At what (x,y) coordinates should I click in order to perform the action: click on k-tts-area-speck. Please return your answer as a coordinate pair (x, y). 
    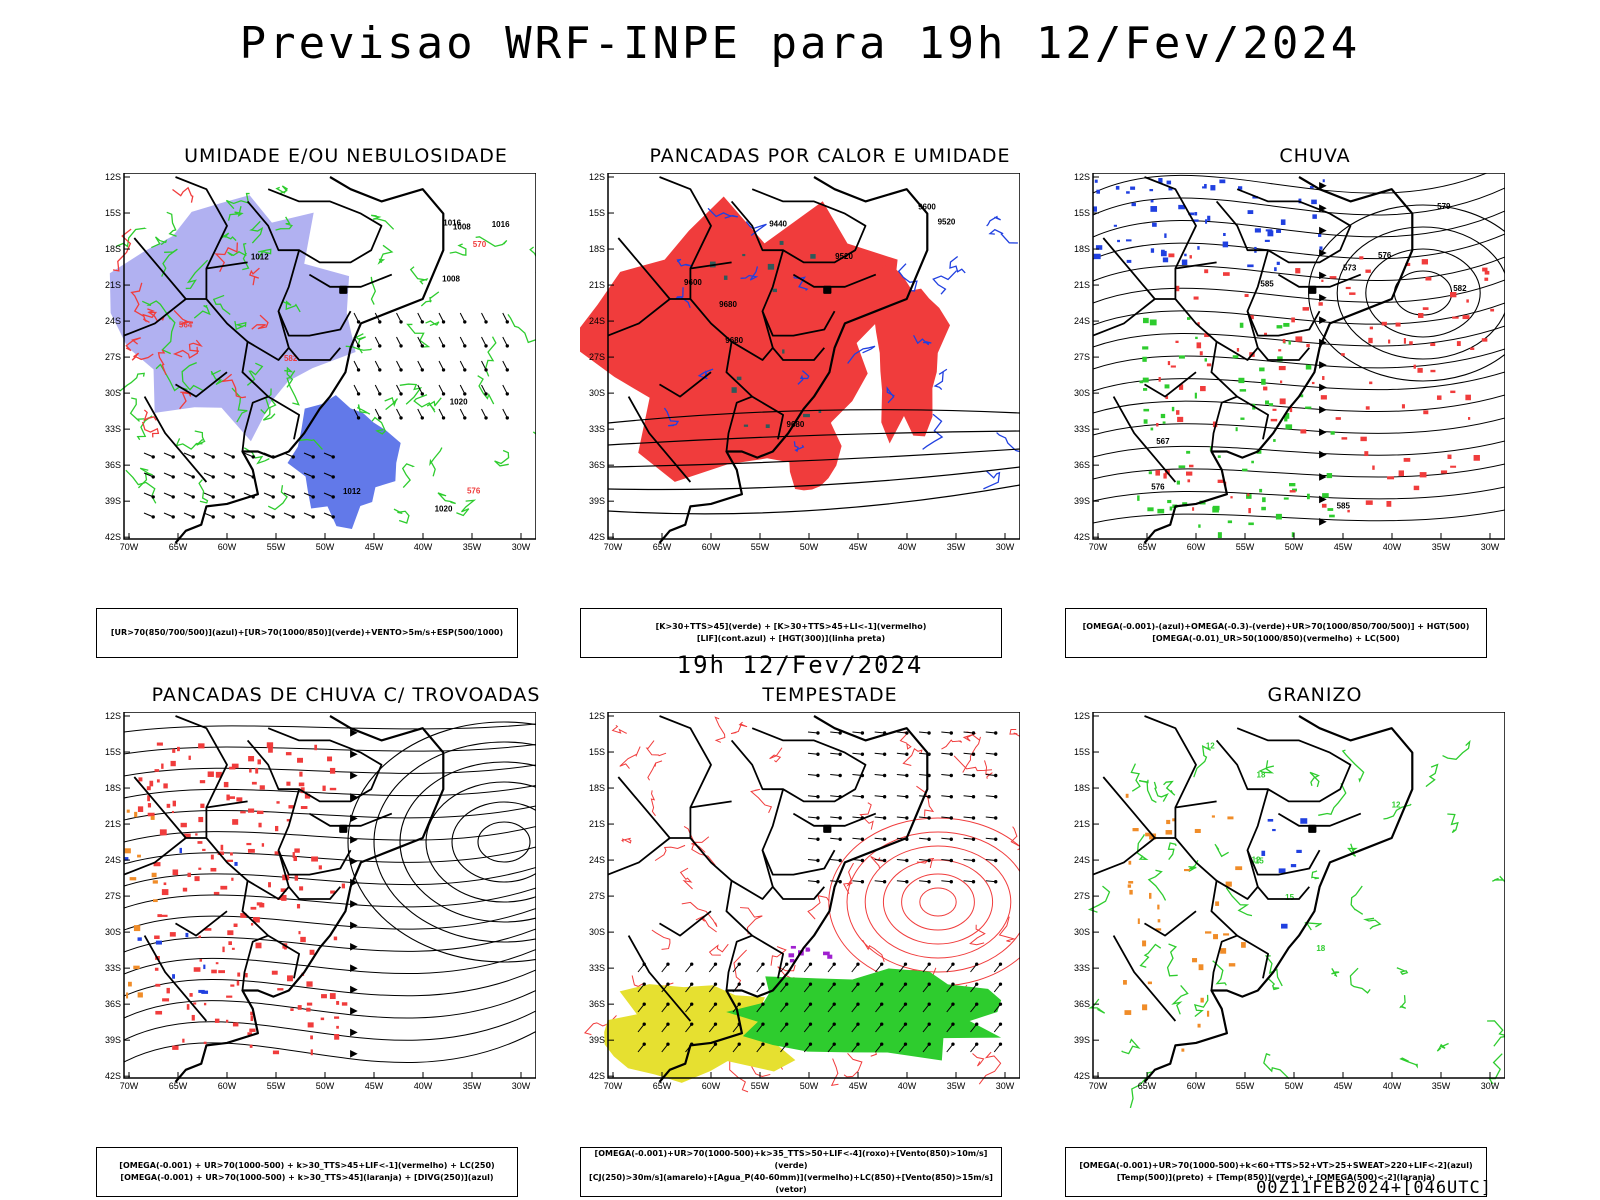
    Looking at the image, I should click on (806, 415).